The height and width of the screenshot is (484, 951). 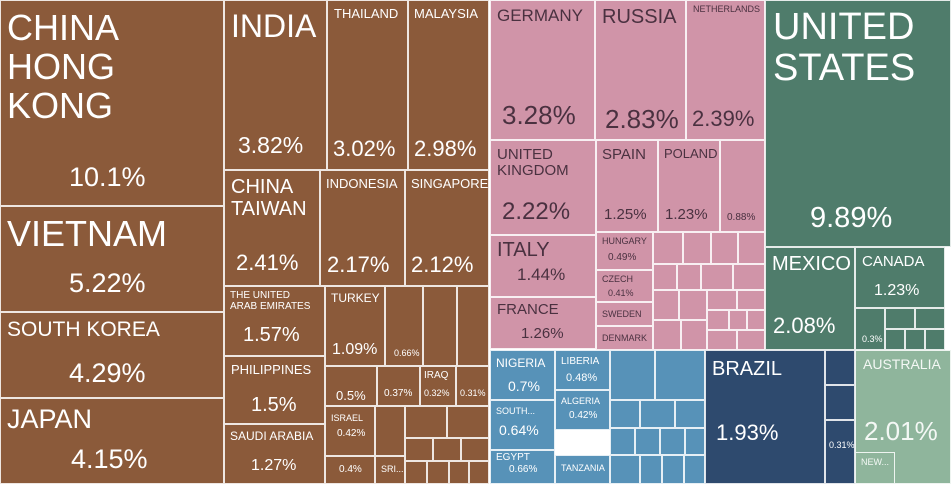 What do you see at coordinates (543, 323) in the screenshot?
I see `treemap-tile: FRANCE 1.26%` at bounding box center [543, 323].